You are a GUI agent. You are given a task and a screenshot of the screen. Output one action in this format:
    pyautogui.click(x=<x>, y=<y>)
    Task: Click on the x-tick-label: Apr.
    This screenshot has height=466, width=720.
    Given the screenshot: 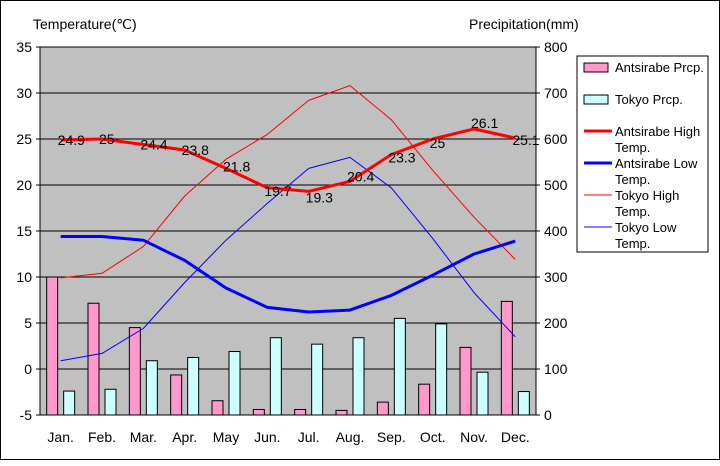 What is the action you would take?
    pyautogui.click(x=184, y=437)
    